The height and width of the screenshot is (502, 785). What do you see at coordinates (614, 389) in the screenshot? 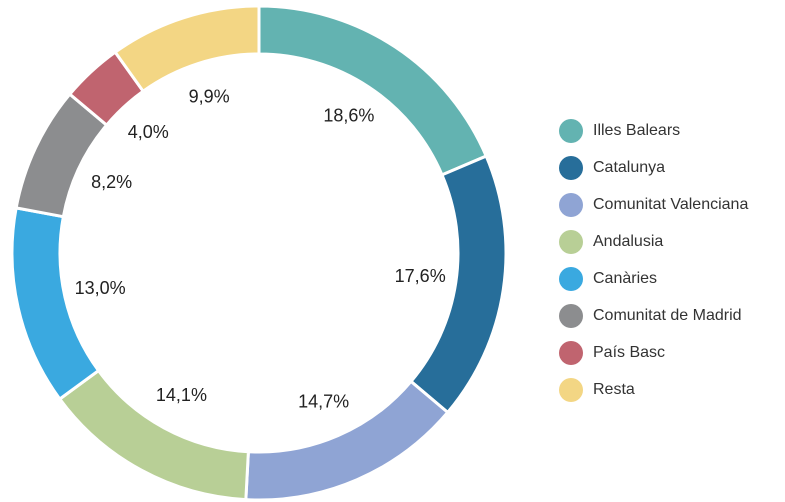
I see `legend-label: Resta` at bounding box center [614, 389].